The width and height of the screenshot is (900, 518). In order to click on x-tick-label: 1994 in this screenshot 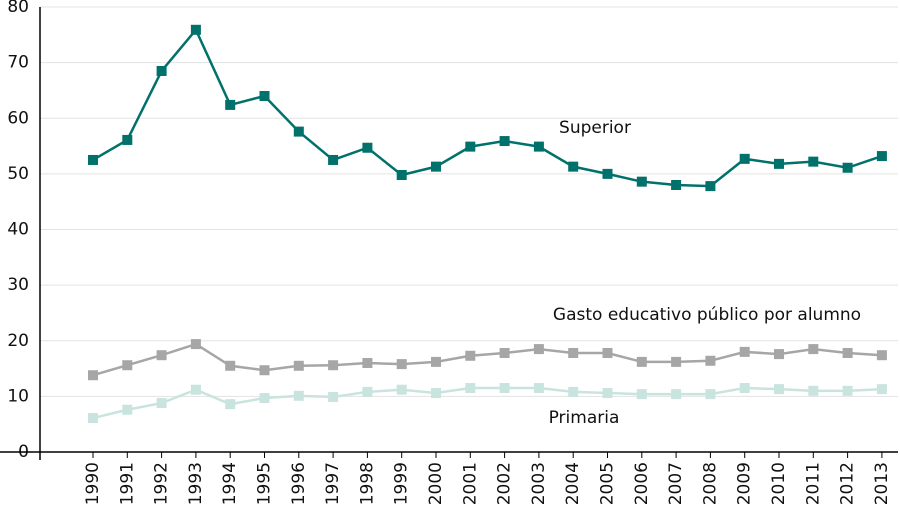, I will do `click(230, 483)`.